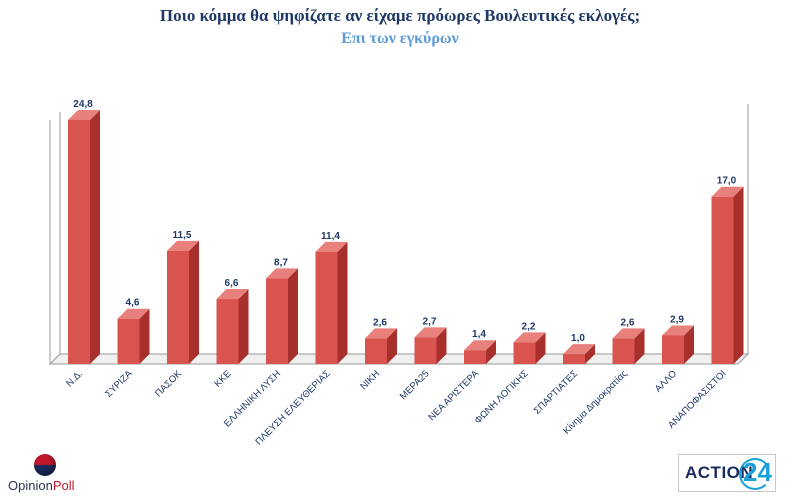  I want to click on data-label: 6,6, so click(232, 283).